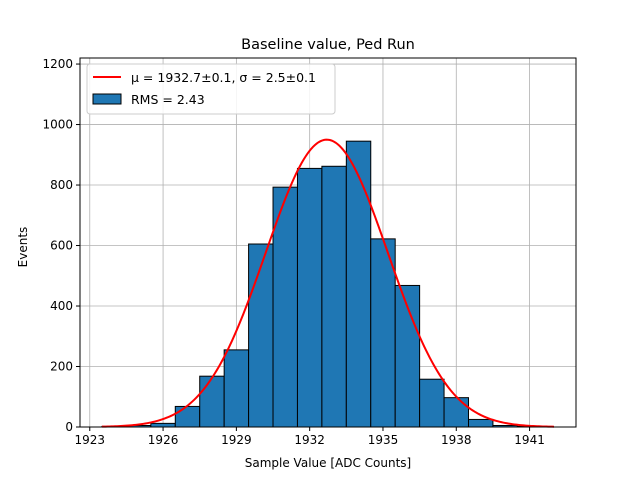 The image size is (640, 480). What do you see at coordinates (23, 247) in the screenshot?
I see `y-axis-label: Events` at bounding box center [23, 247].